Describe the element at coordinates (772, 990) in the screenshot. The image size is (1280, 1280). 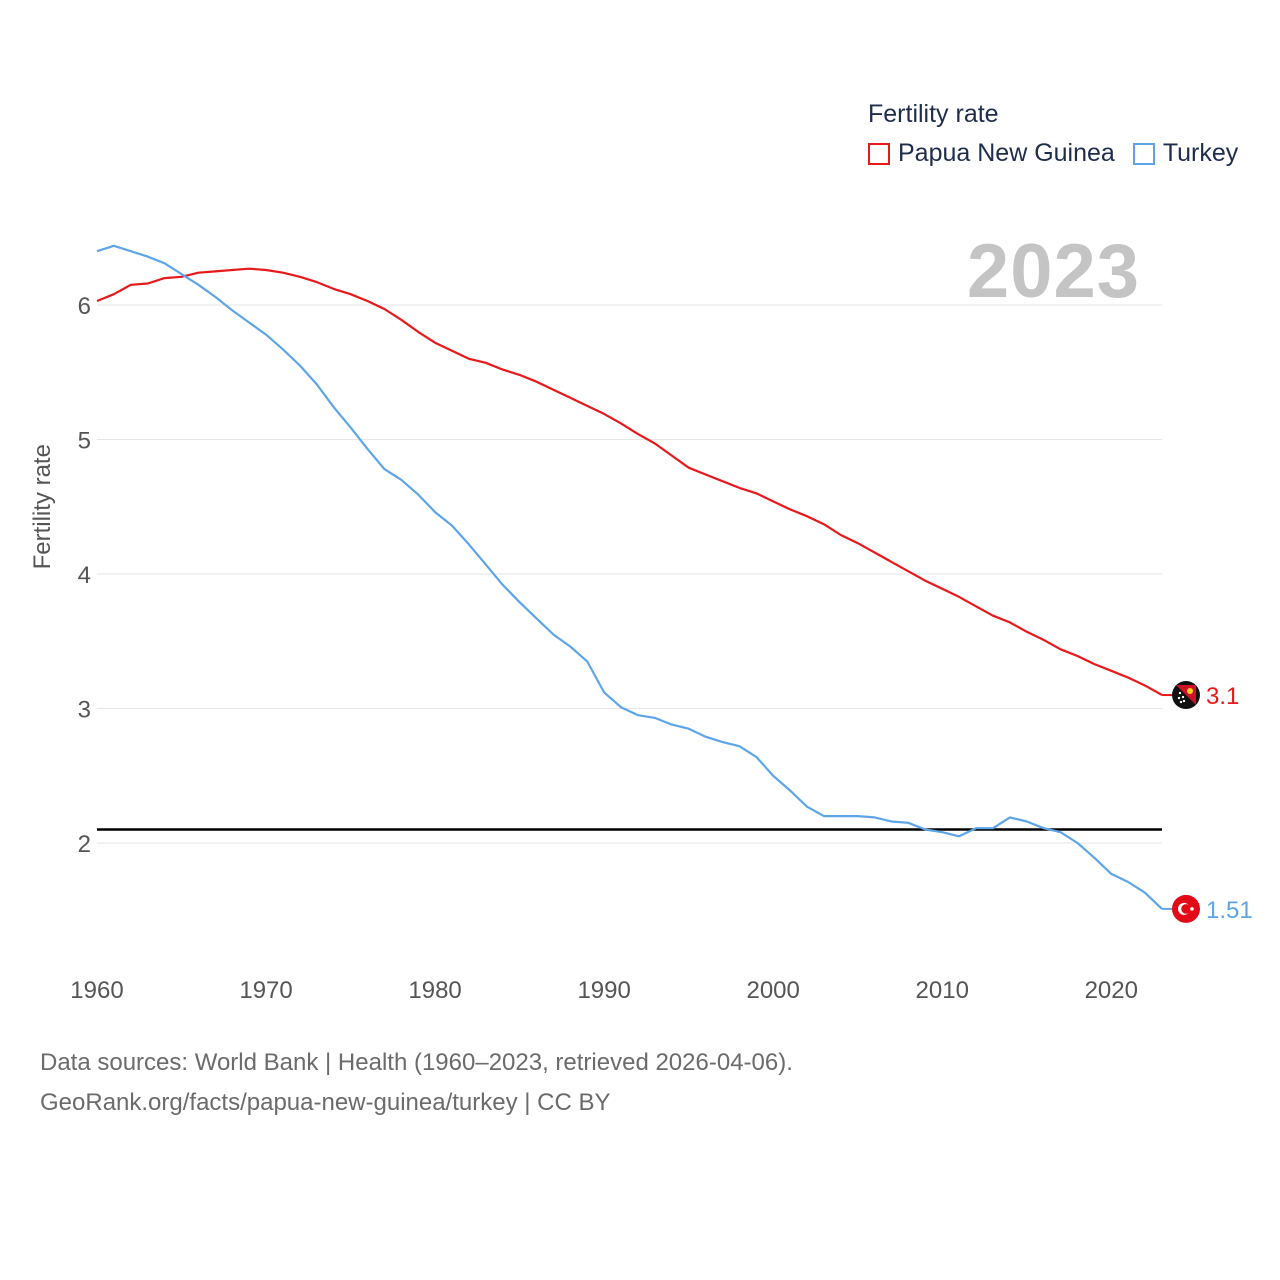
I see `x-tick-label-2000: 2000` at that location.